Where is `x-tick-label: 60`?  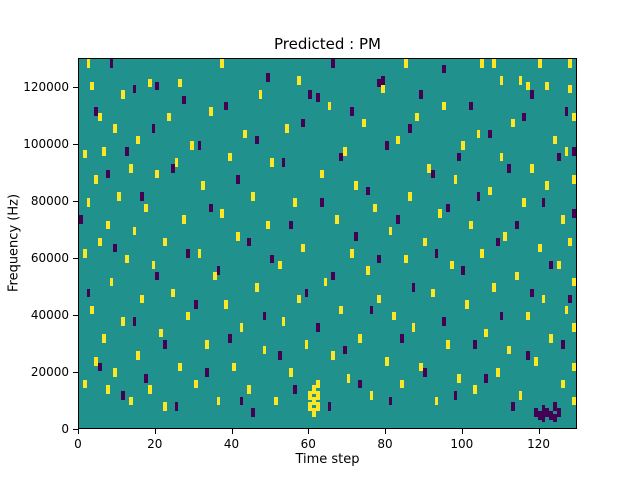 x-tick-label: 60 is located at coordinates (308, 444).